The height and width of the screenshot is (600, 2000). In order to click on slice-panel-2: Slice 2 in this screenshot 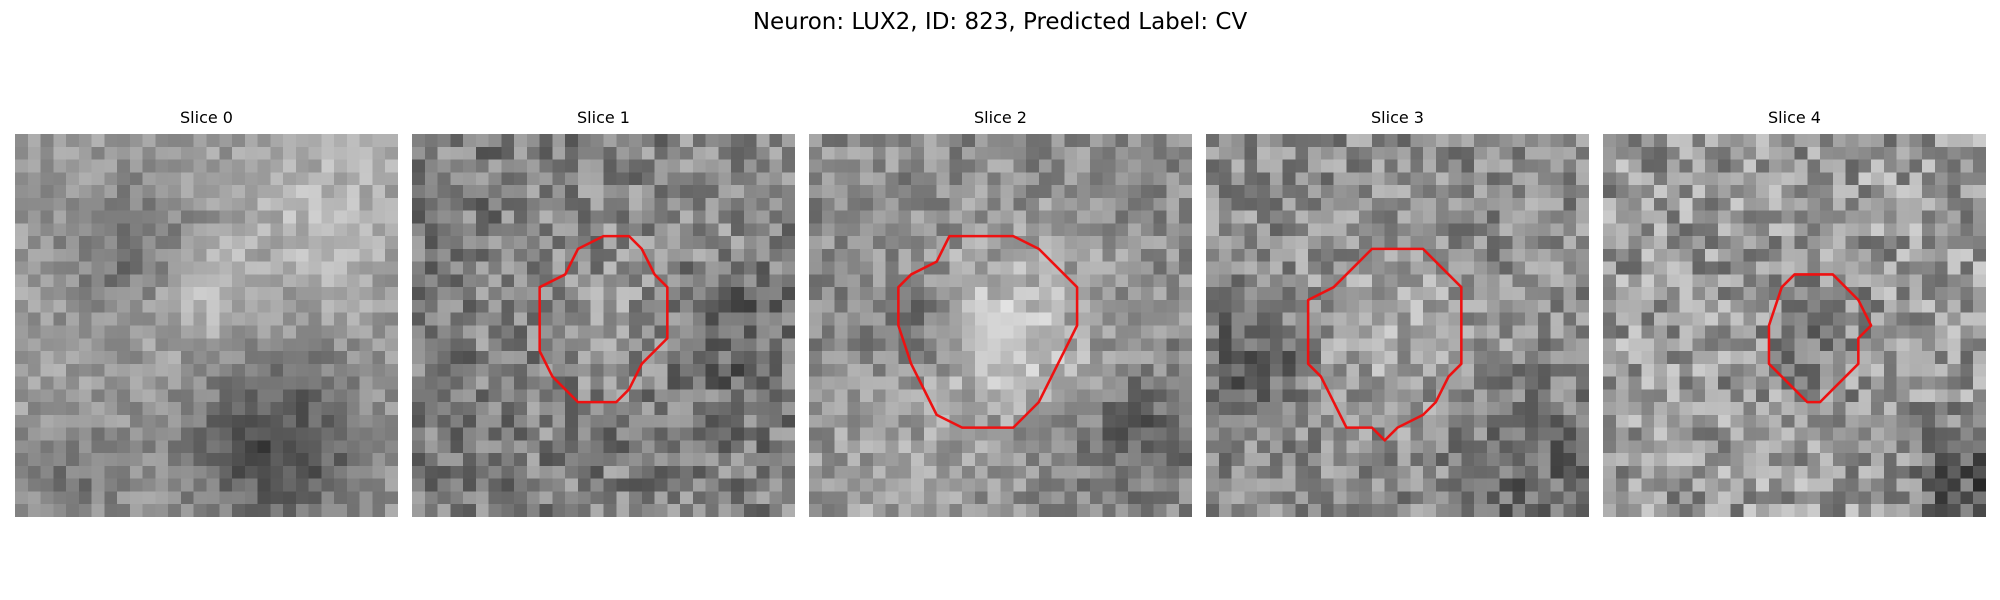, I will do `click(1000, 313)`.